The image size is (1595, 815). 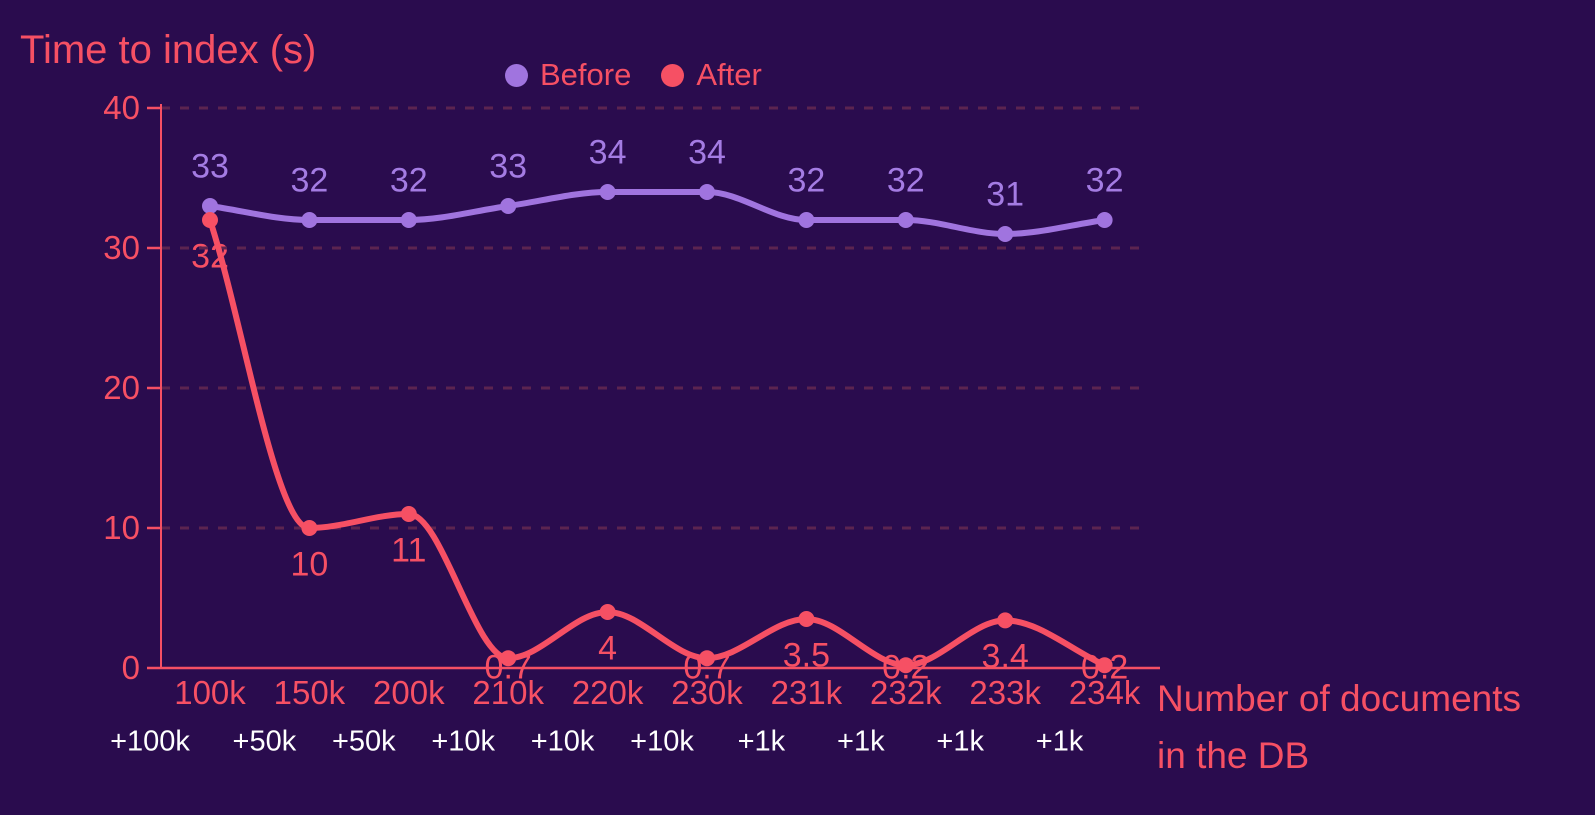 What do you see at coordinates (309, 564) in the screenshot?
I see `value-label-after-150k: 10` at bounding box center [309, 564].